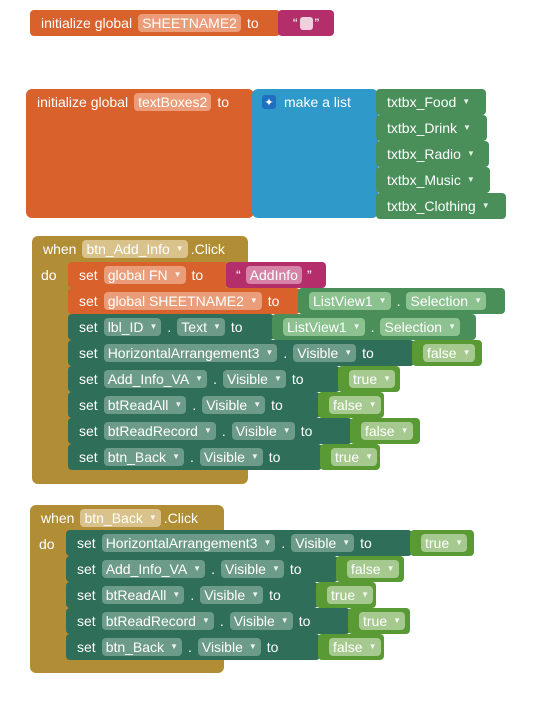 Image resolution: width=555 pixels, height=702 pixels. I want to click on empty-string-block: “ ”, so click(306, 23).